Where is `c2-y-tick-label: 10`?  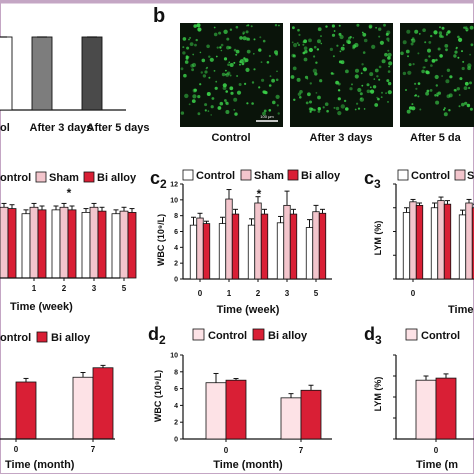 c2-y-tick-label: 10 is located at coordinates (174, 200).